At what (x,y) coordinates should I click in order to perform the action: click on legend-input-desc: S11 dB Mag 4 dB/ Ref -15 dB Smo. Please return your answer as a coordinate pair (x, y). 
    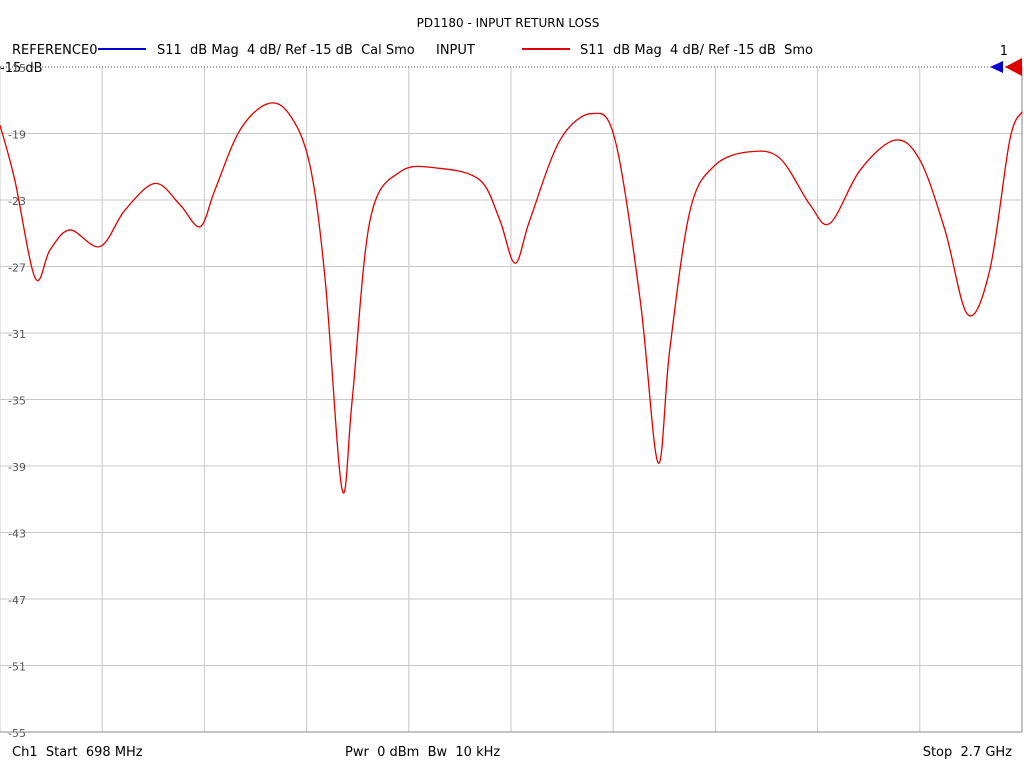
    Looking at the image, I should click on (696, 50).